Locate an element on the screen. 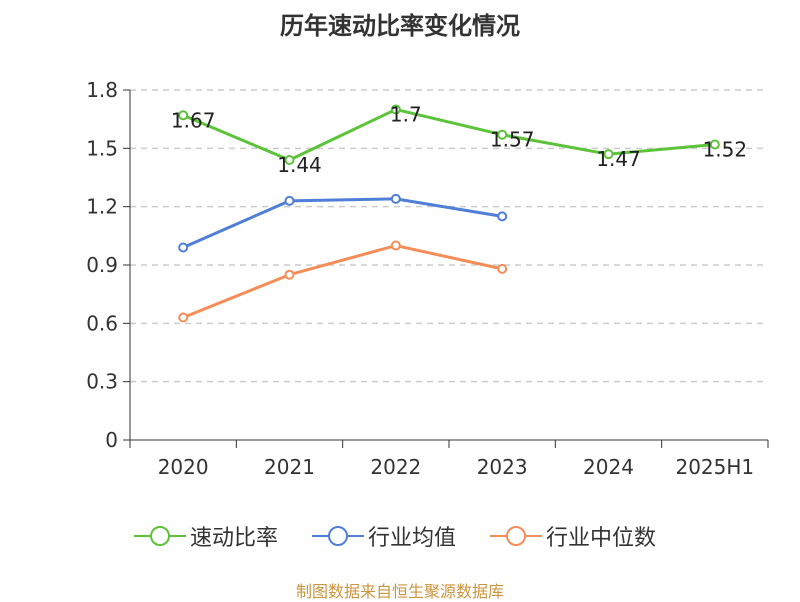 The width and height of the screenshot is (800, 602). y-tick-label: 0.9 is located at coordinates (102, 265).